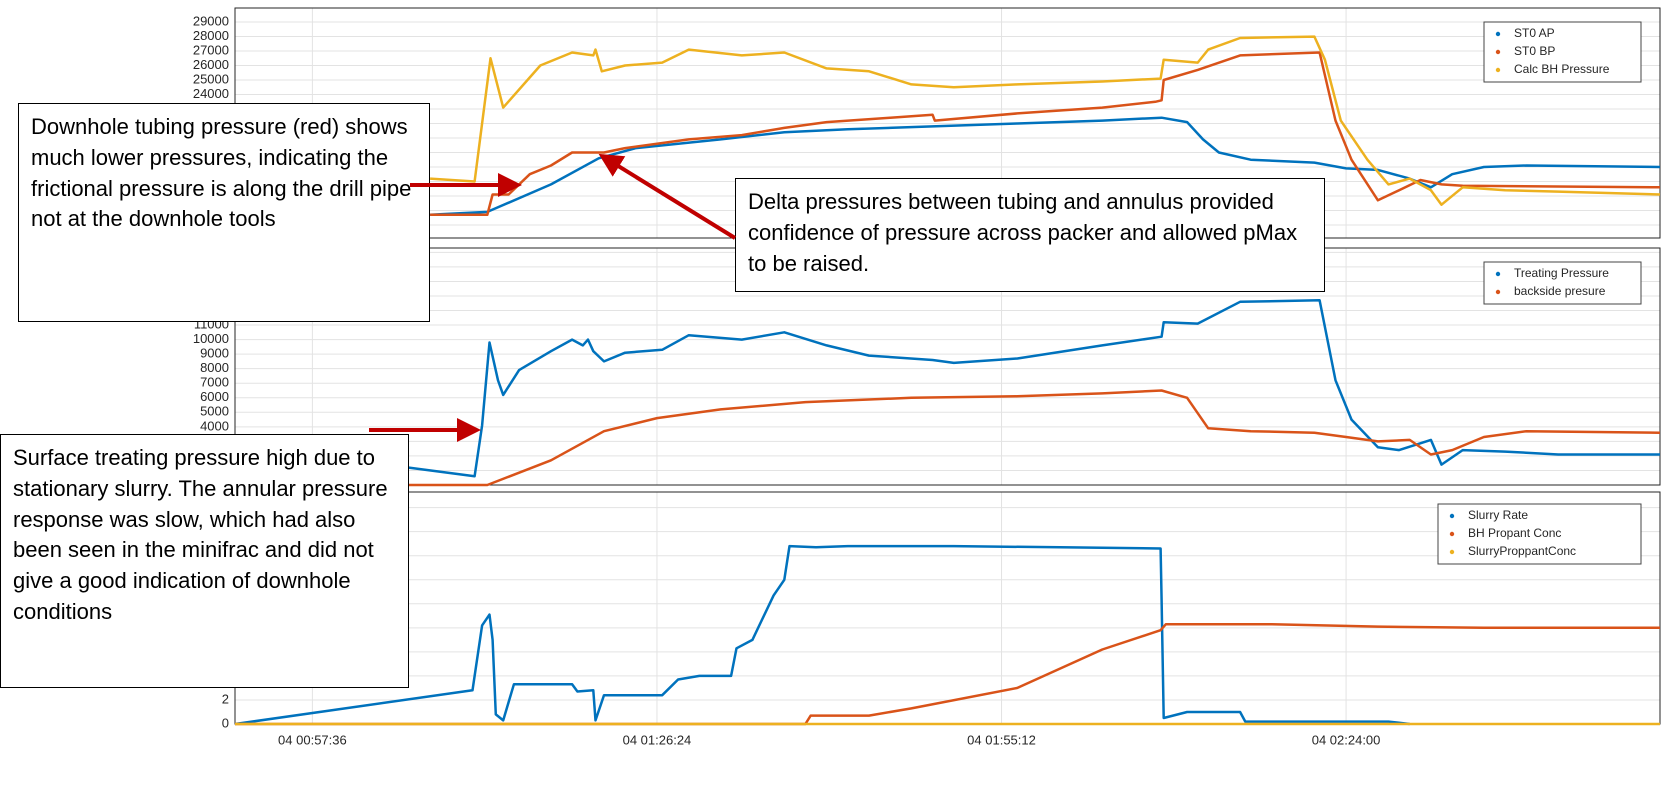 This screenshot has width=1662, height=793. Describe the element at coordinates (1534, 51) in the screenshot. I see `legend-label: ST0 BP` at that location.